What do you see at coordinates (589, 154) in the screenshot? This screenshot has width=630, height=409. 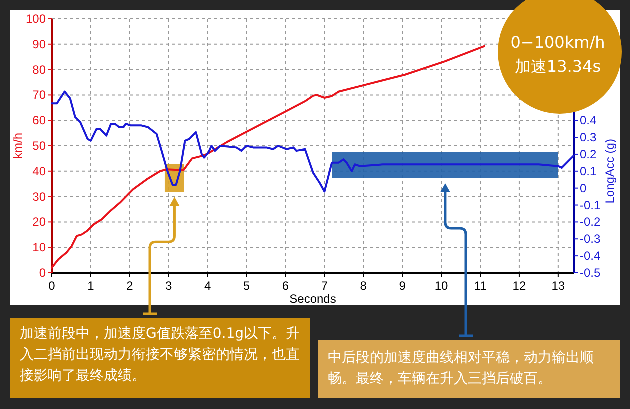 I see `y2-tick-label: 0.2` at bounding box center [589, 154].